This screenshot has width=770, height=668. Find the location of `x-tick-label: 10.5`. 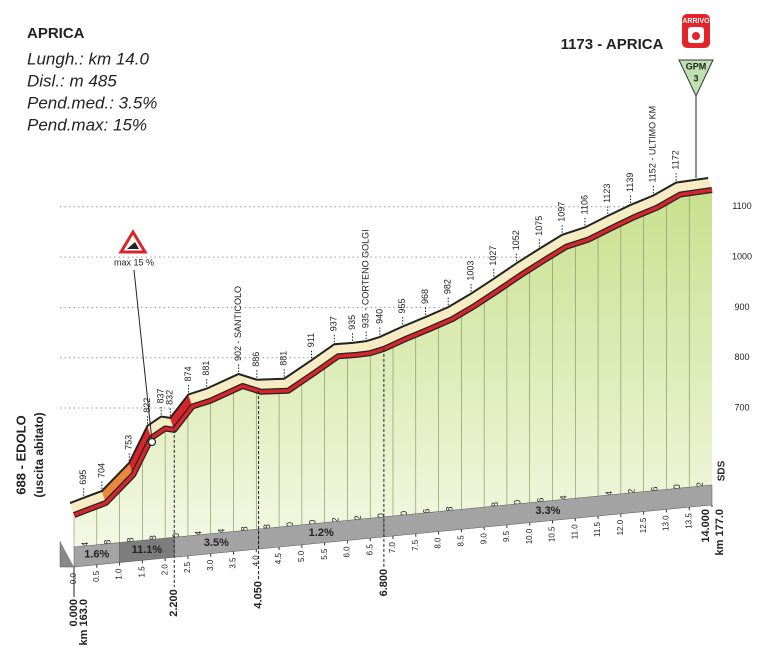

x-tick-label: 10.5 is located at coordinates (552, 534).